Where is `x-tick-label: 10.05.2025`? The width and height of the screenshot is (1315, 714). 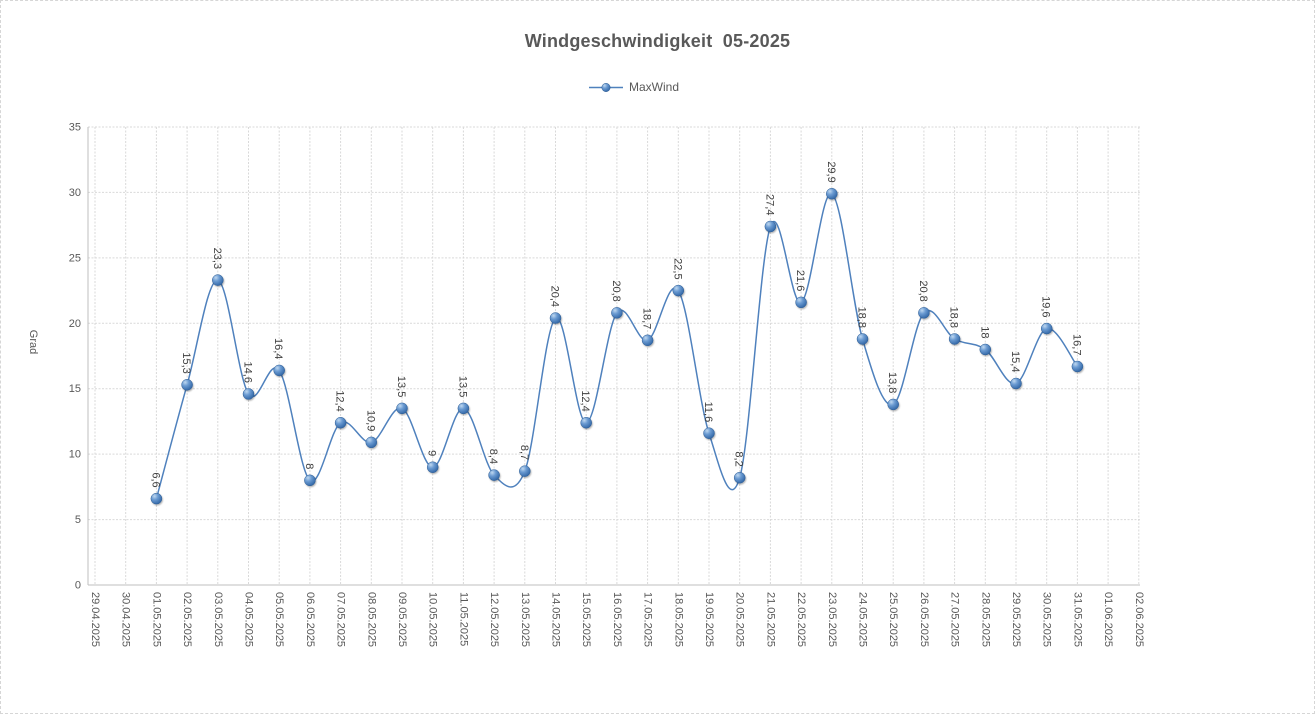
x-tick-label: 10.05.2025 is located at coordinates (433, 619).